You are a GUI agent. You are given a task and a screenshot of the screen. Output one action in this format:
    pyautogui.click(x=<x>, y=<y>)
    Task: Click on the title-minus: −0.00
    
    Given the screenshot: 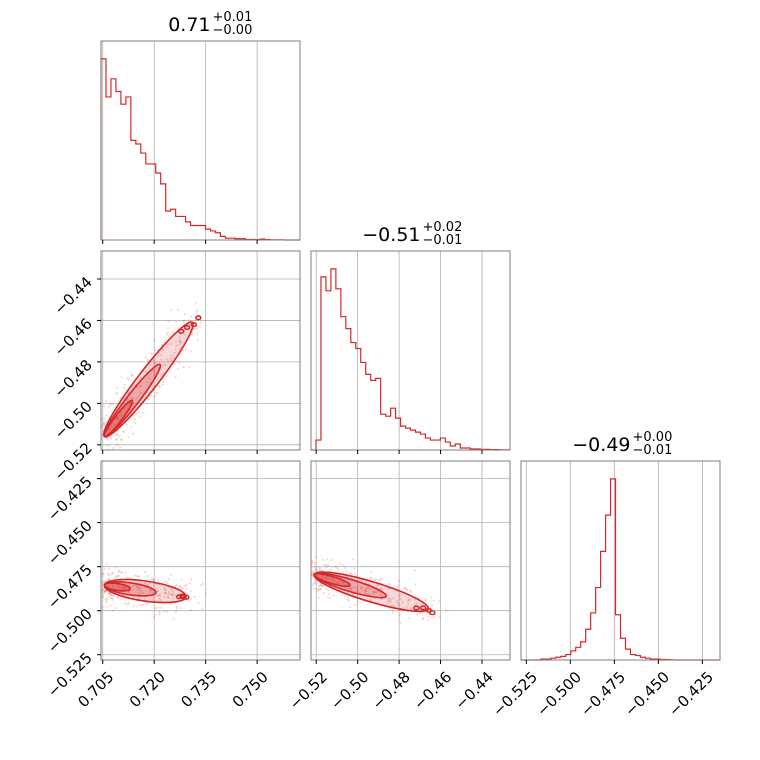 What is the action you would take?
    pyautogui.click(x=233, y=30)
    